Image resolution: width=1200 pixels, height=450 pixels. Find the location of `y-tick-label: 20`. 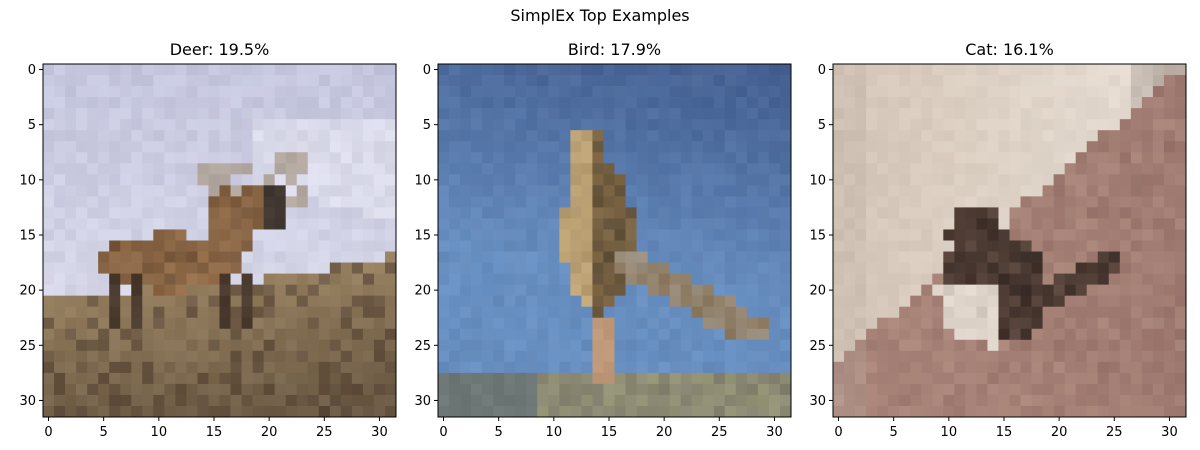

y-tick-label: 20 is located at coordinates (27, 291).